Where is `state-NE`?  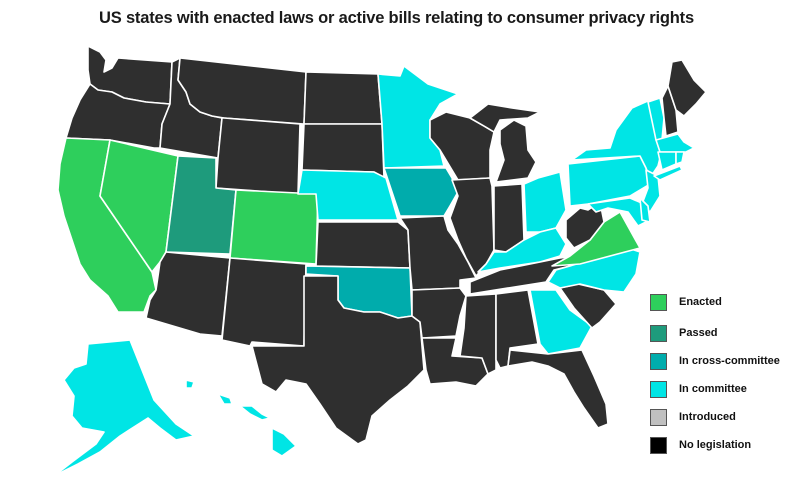 state-NE is located at coordinates (348, 195).